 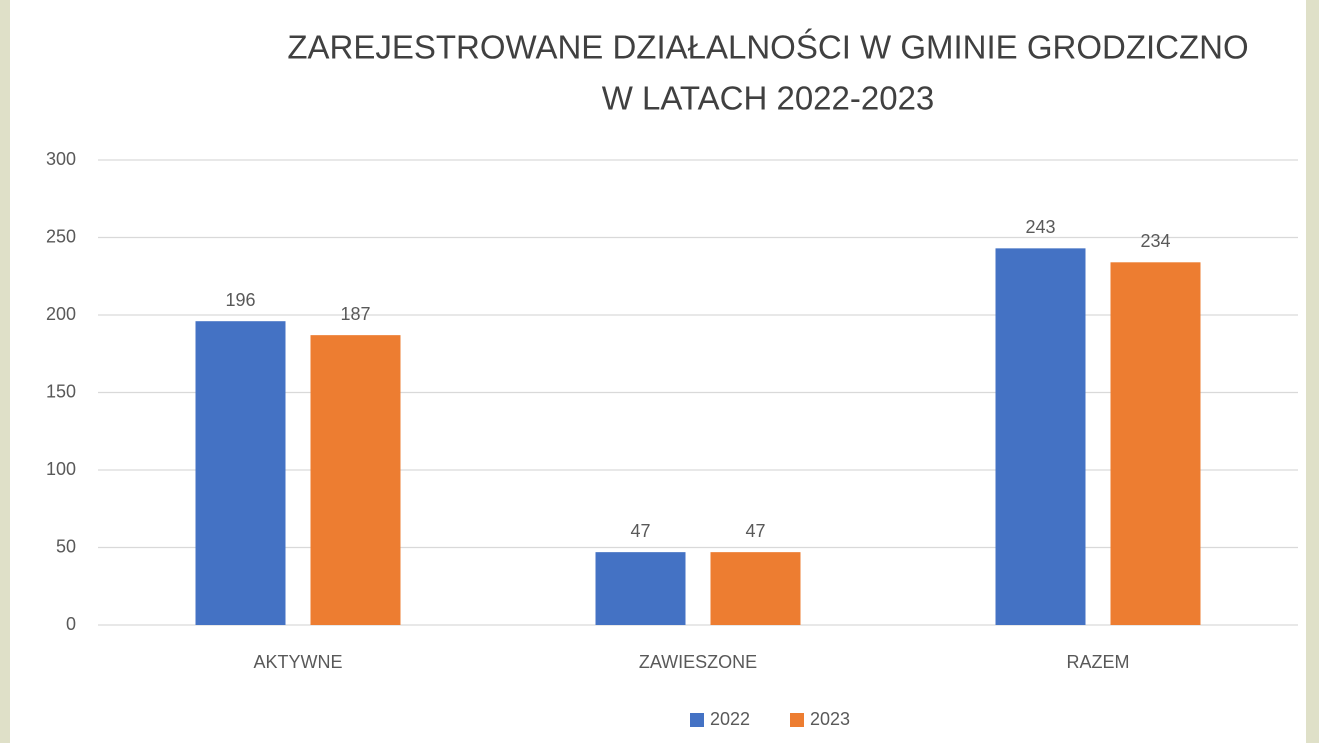 What do you see at coordinates (355, 314) in the screenshot?
I see `data-label: 187` at bounding box center [355, 314].